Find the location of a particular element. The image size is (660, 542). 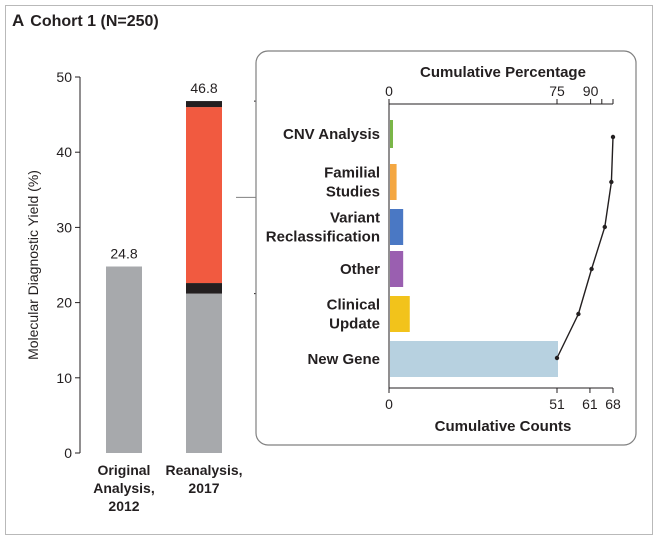

y-tick-label: 30 is located at coordinates (64, 227).